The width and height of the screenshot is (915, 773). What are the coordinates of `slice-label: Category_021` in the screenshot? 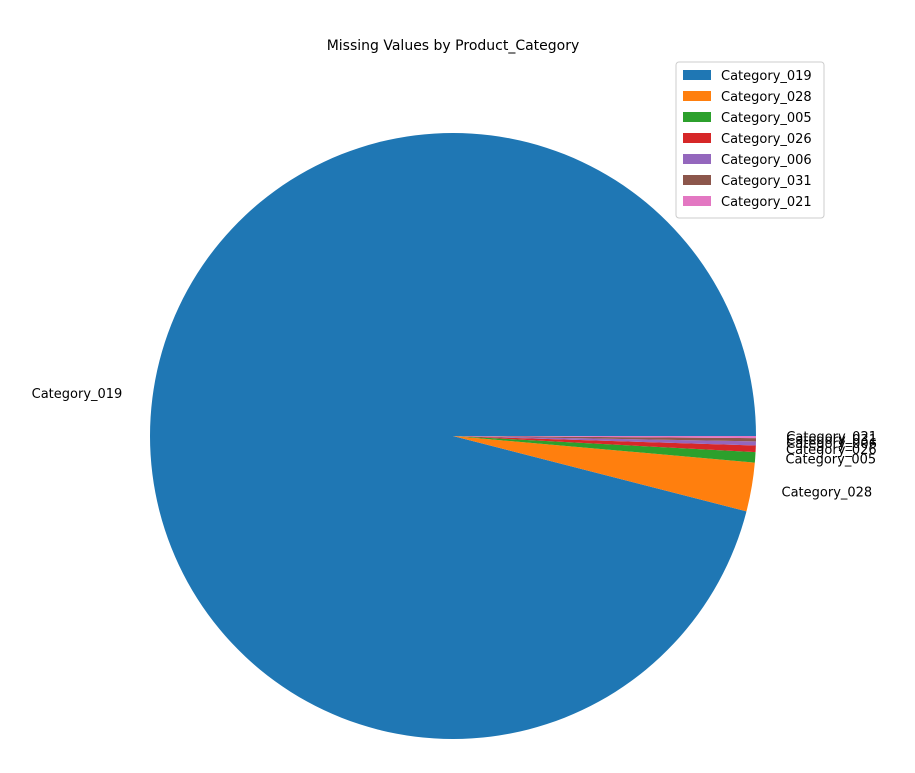 It's located at (831, 437).